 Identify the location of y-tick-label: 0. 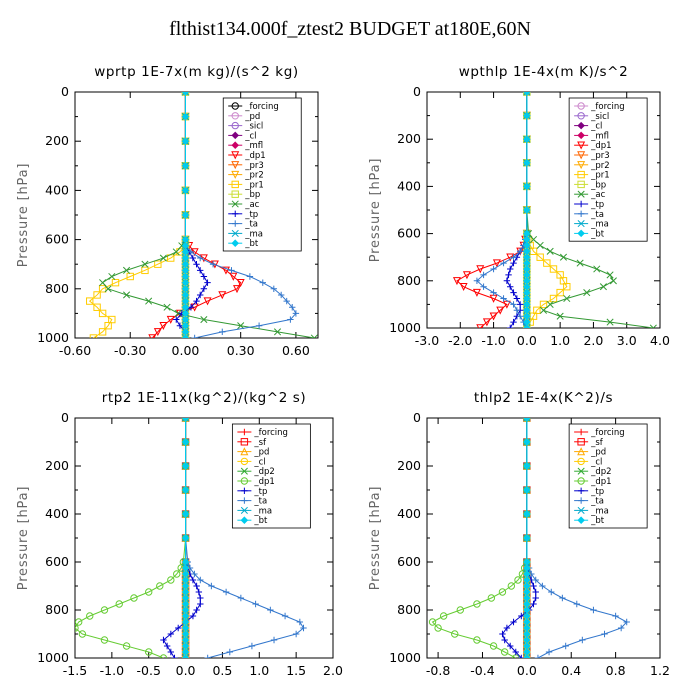
(65, 91).